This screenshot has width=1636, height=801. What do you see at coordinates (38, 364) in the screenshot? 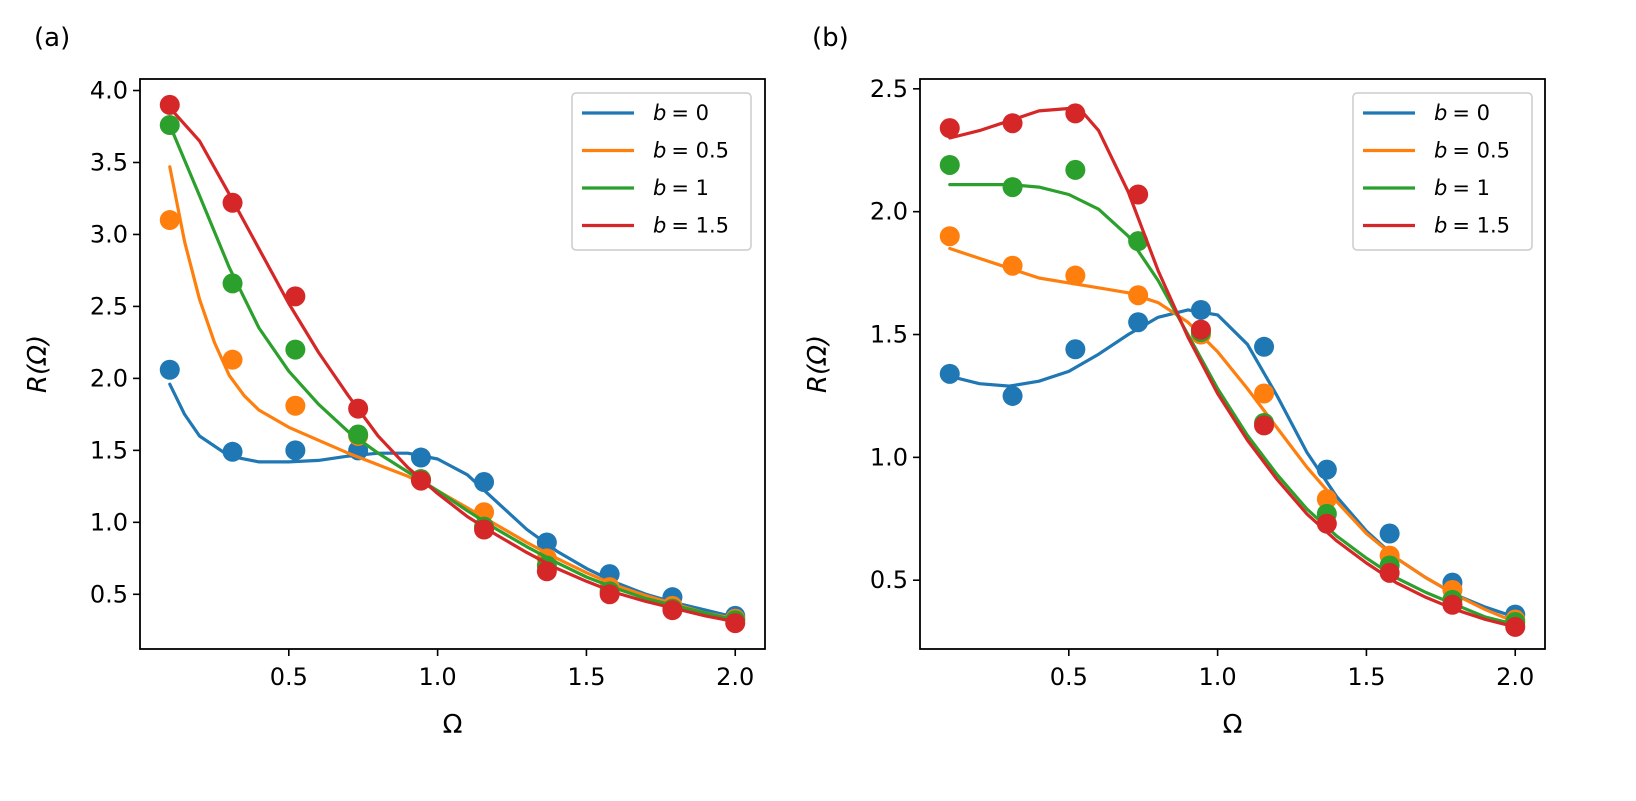
I see `y-axis-label: R(Ω)` at bounding box center [38, 364].